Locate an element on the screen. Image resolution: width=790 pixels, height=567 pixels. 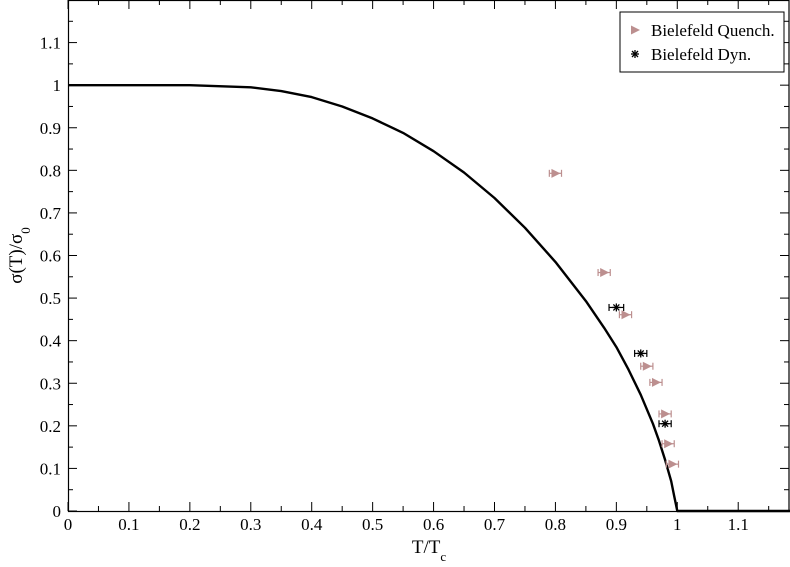
y-tick-label: 0.3 is located at coordinates (50, 383).